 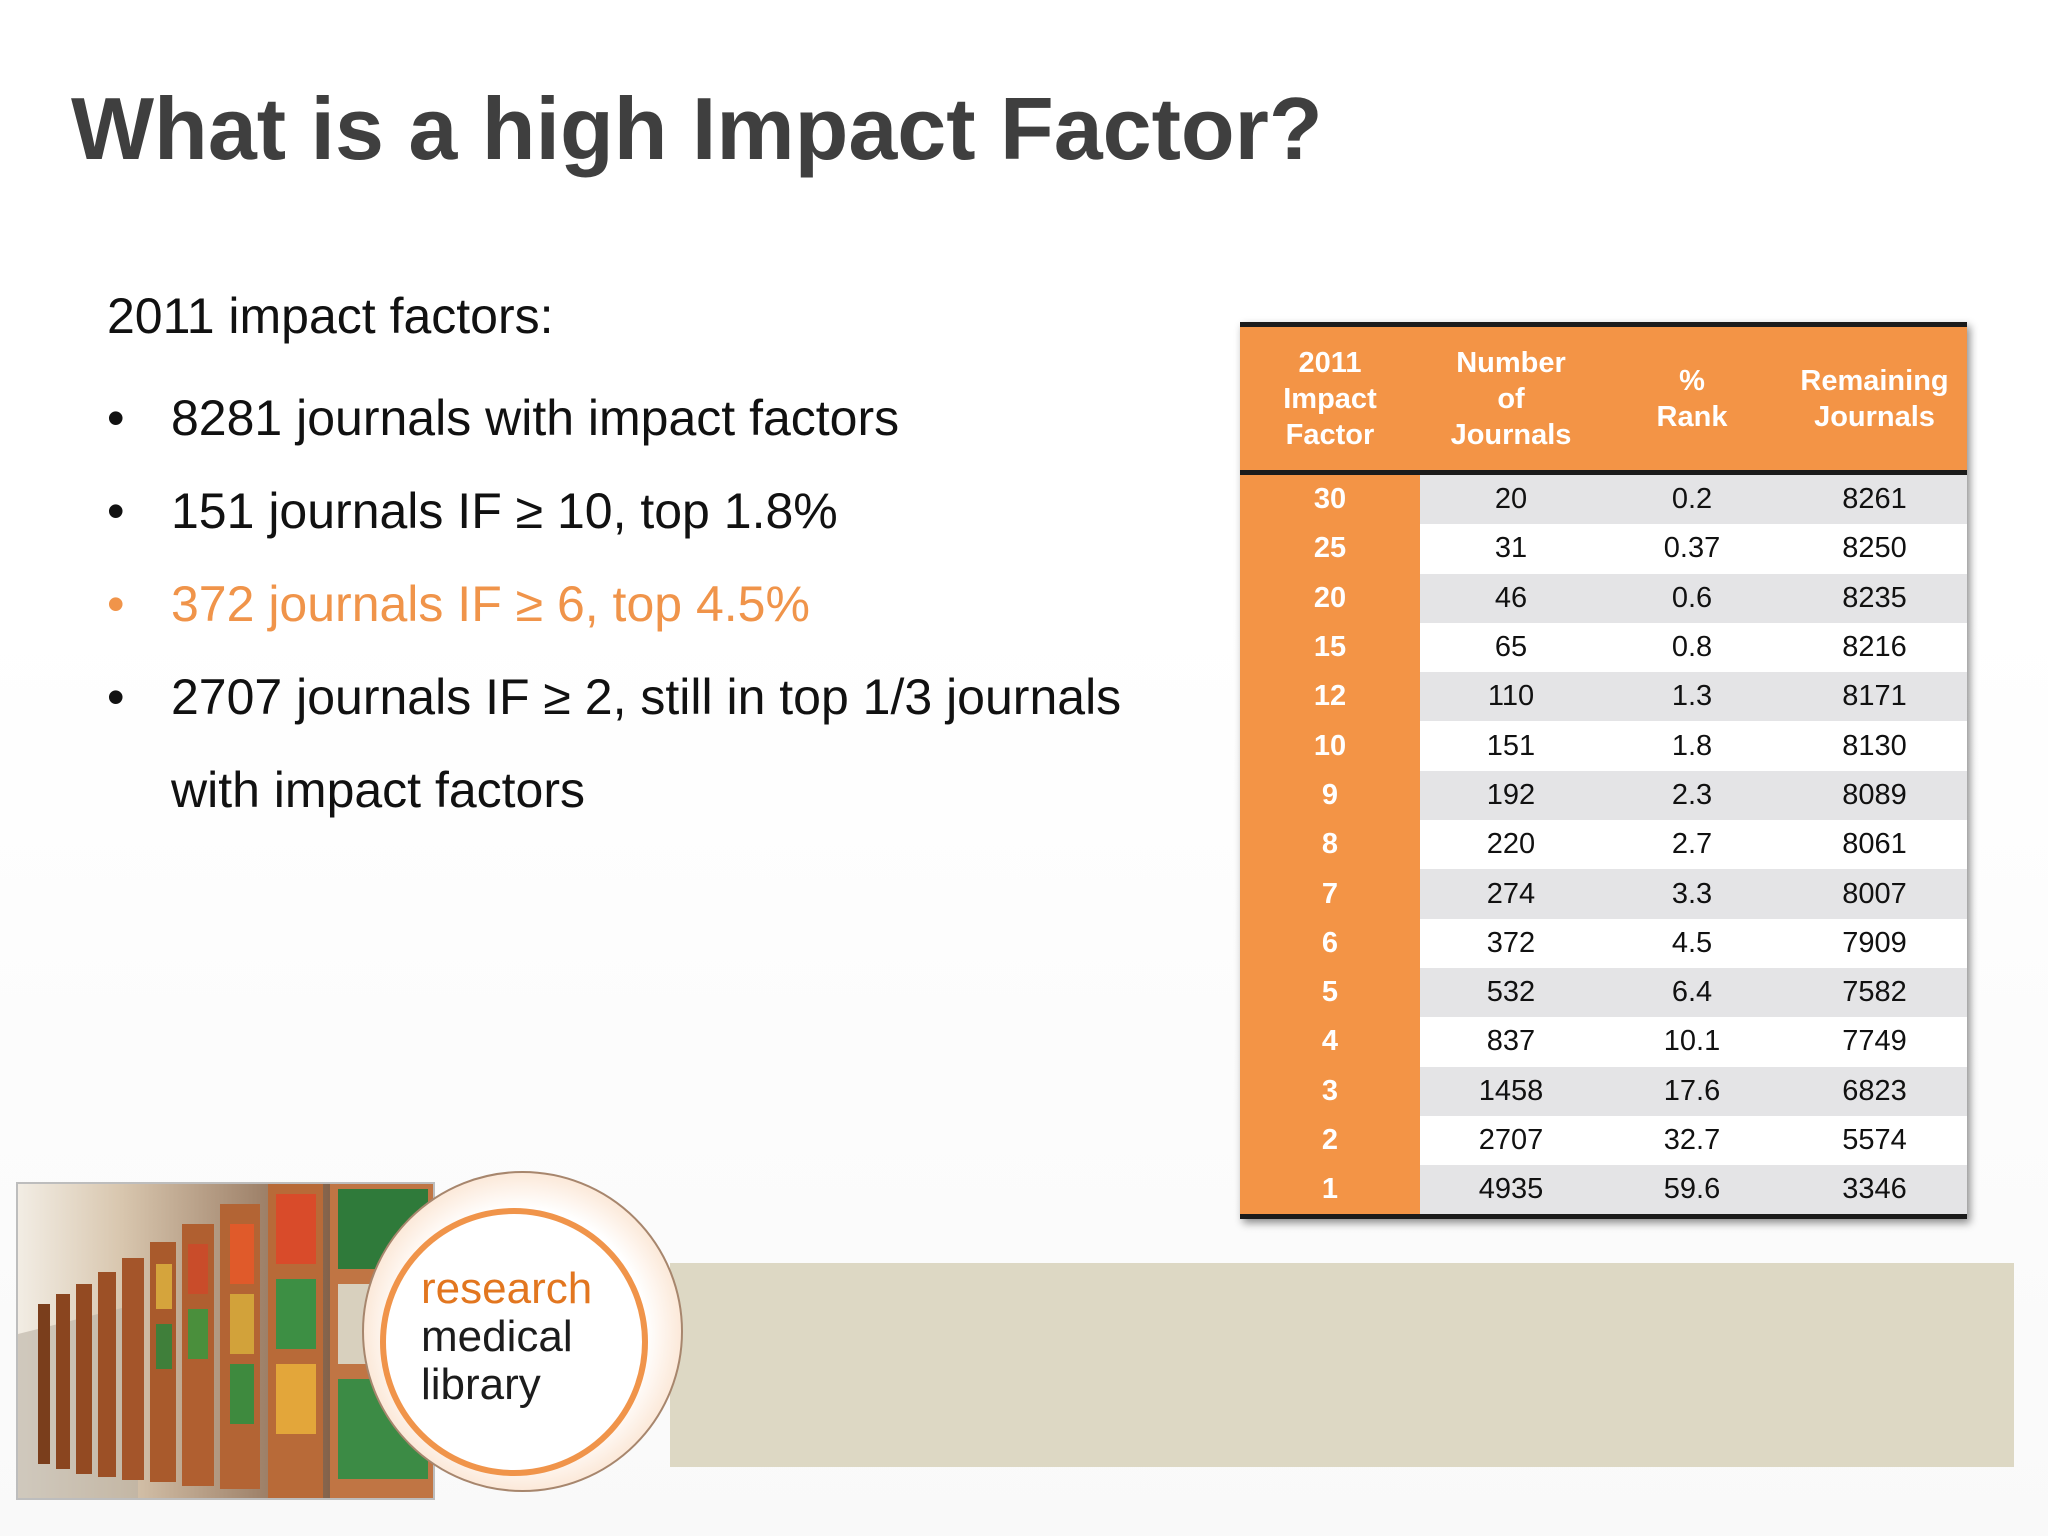 What do you see at coordinates (1692, 795) in the screenshot?
I see `table-cell: 2.3` at bounding box center [1692, 795].